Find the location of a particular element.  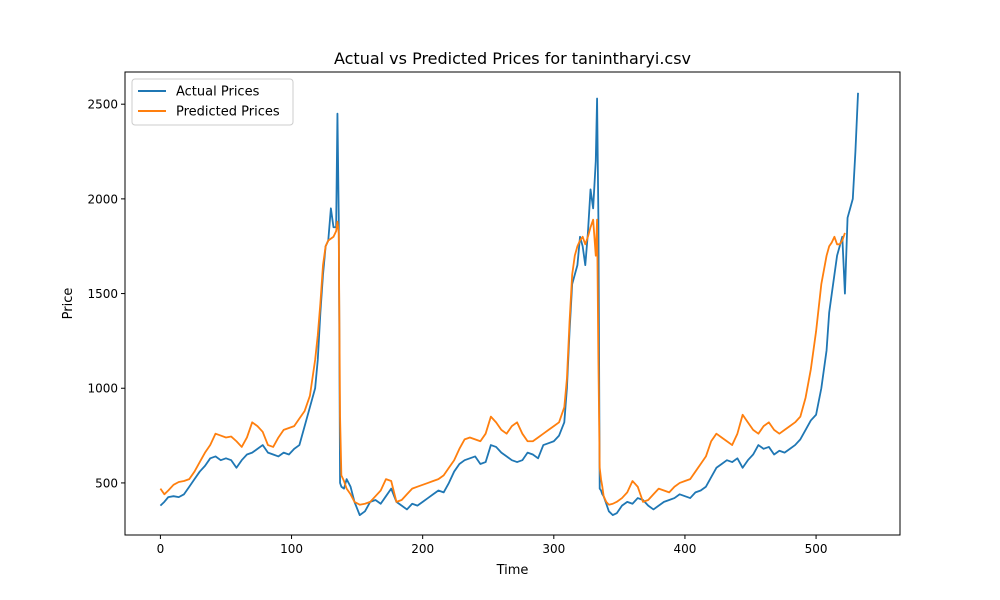

y-tick-label: 2500 is located at coordinates (102, 105).